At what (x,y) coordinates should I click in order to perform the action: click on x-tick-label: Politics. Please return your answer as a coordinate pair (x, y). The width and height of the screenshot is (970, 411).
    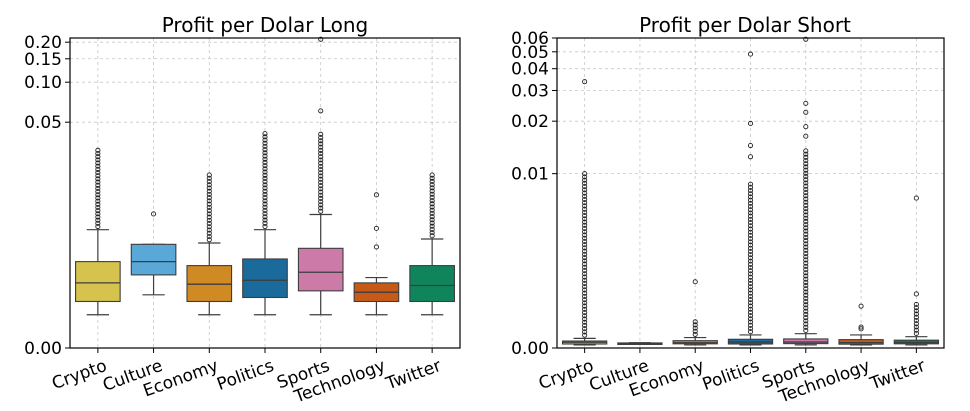
    Looking at the image, I should click on (245, 375).